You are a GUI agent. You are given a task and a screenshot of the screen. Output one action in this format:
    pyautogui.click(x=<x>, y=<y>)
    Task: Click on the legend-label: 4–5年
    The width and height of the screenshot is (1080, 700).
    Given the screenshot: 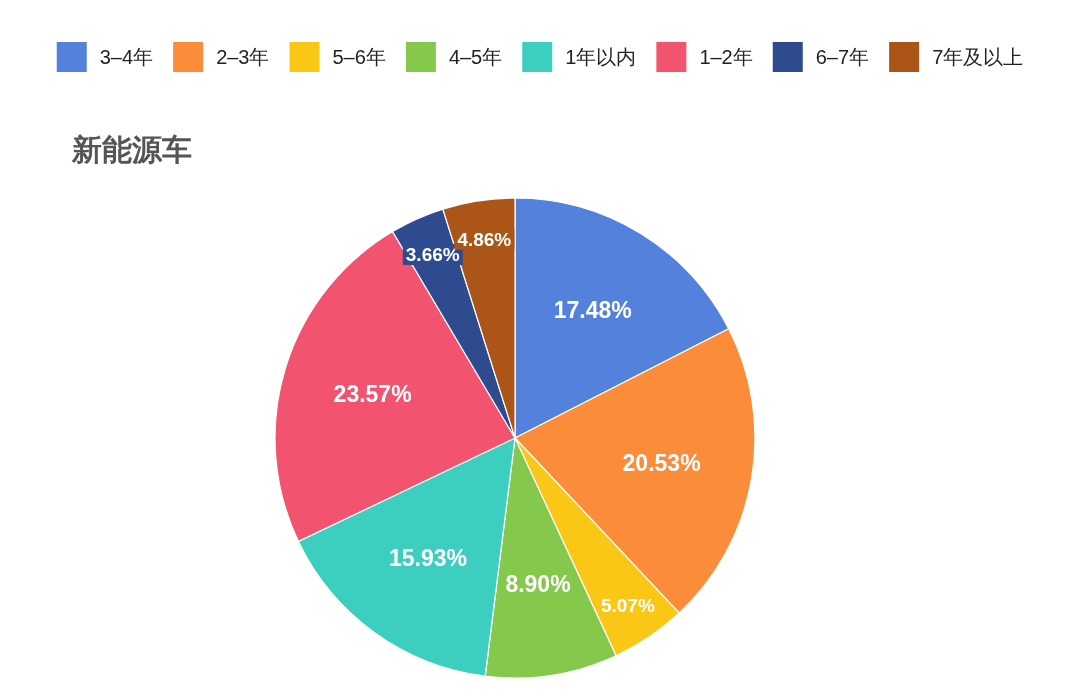 What is the action you would take?
    pyautogui.click(x=475, y=57)
    